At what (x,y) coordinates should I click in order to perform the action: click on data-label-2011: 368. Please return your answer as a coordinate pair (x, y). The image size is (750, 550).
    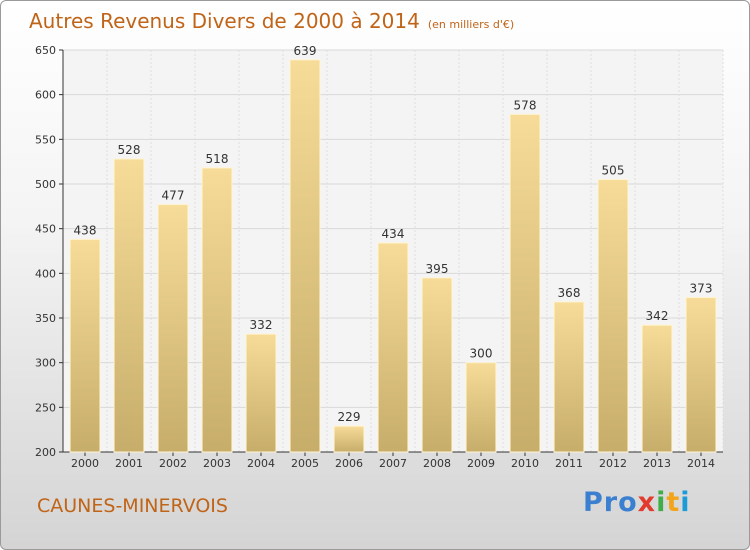
    Looking at the image, I should click on (569, 293).